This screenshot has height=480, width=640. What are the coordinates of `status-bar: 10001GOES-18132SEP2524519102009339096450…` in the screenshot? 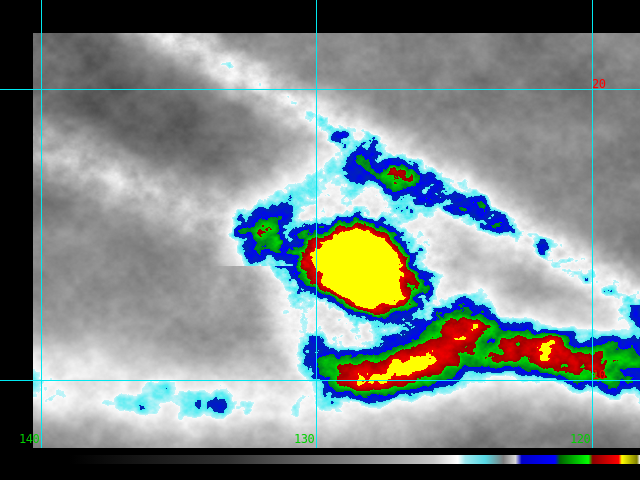 It's located at (320, 472).